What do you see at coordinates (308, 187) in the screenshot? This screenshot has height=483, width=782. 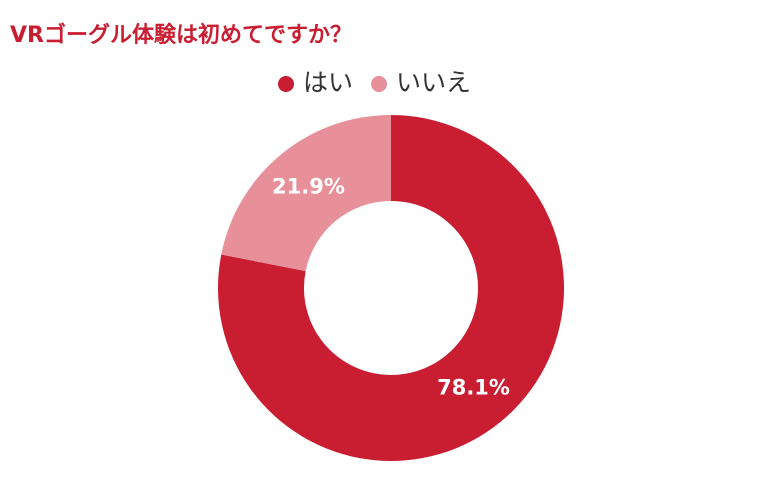 I see `value-label: 21.9%` at bounding box center [308, 187].